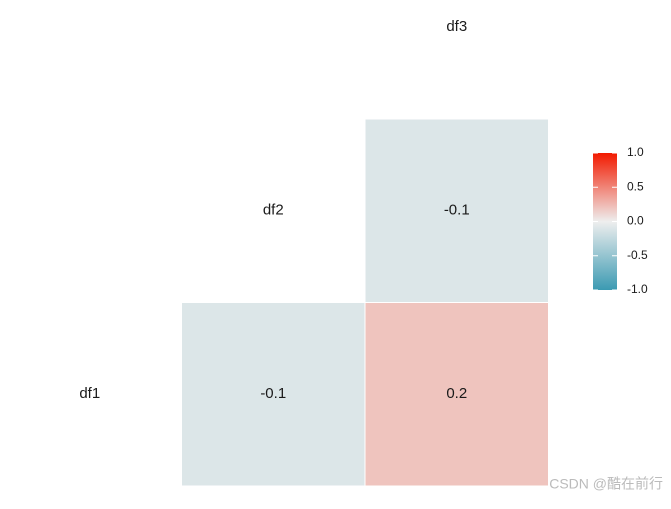  I want to click on colorbar-tick-label: 1.0, so click(635, 152).